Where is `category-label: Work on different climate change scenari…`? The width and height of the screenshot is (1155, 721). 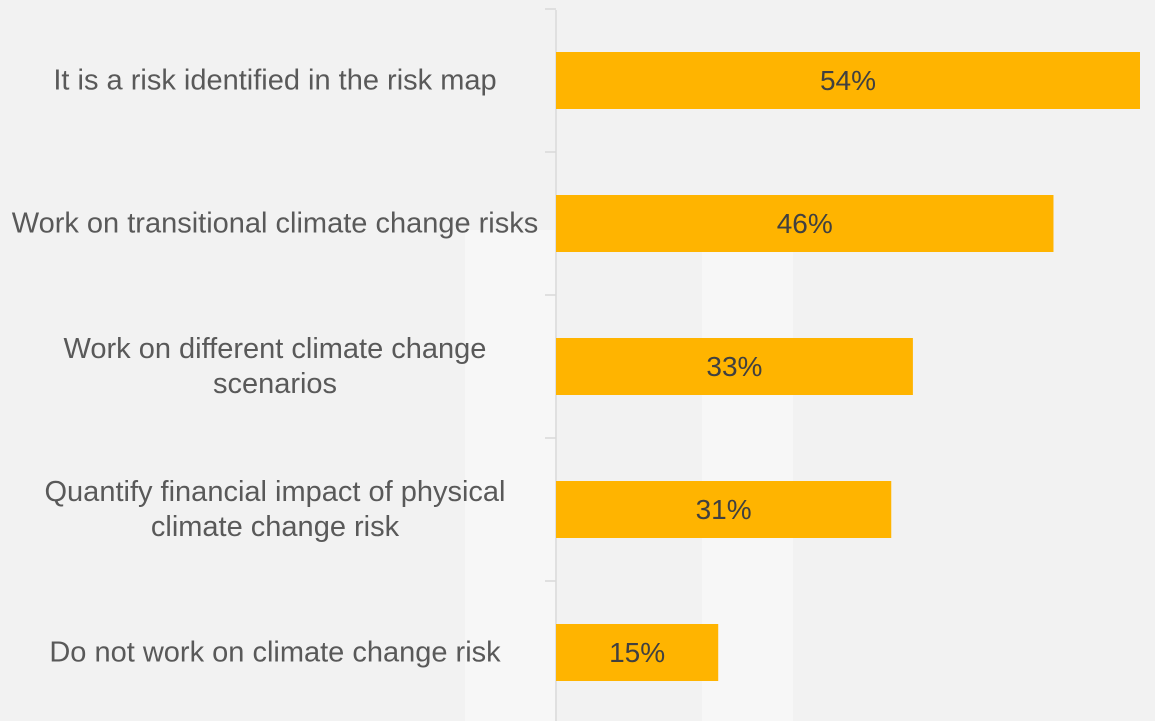
category-label: Work on different climate change scenari… is located at coordinates (275, 366).